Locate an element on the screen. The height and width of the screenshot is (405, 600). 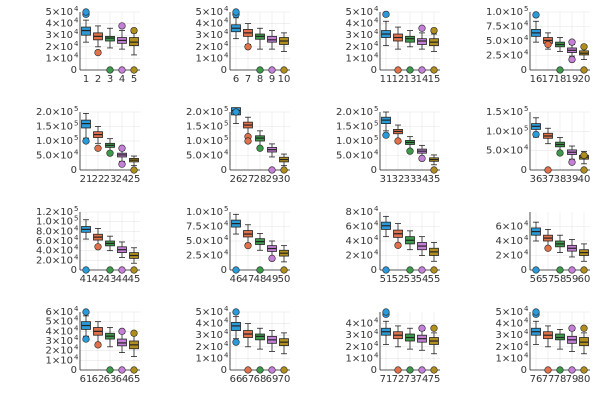
panel-15: 01×10 42×10 43×10 44×10 471 72 73 74 75 is located at coordinates (393, 346).